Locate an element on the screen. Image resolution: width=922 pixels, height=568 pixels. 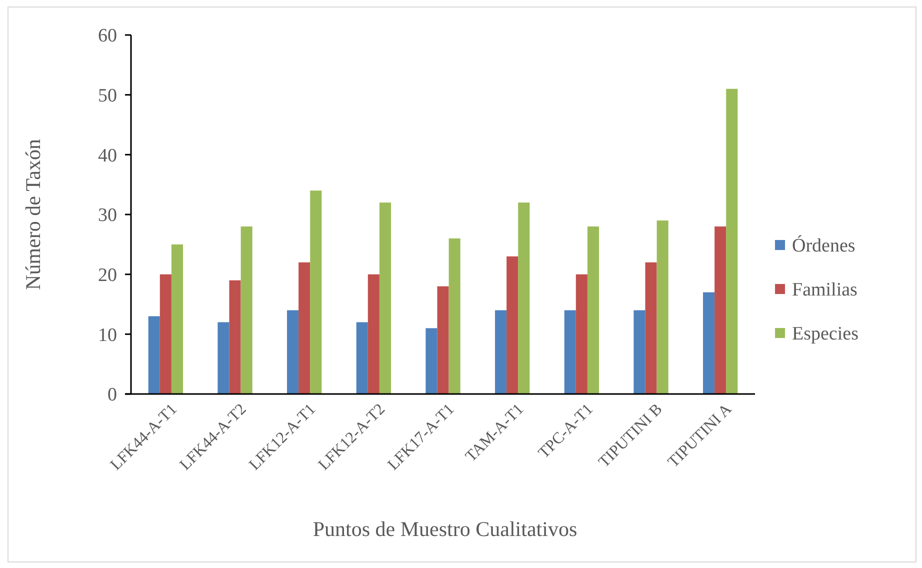
y-axis-title: Número de Taxón is located at coordinates (33, 214).